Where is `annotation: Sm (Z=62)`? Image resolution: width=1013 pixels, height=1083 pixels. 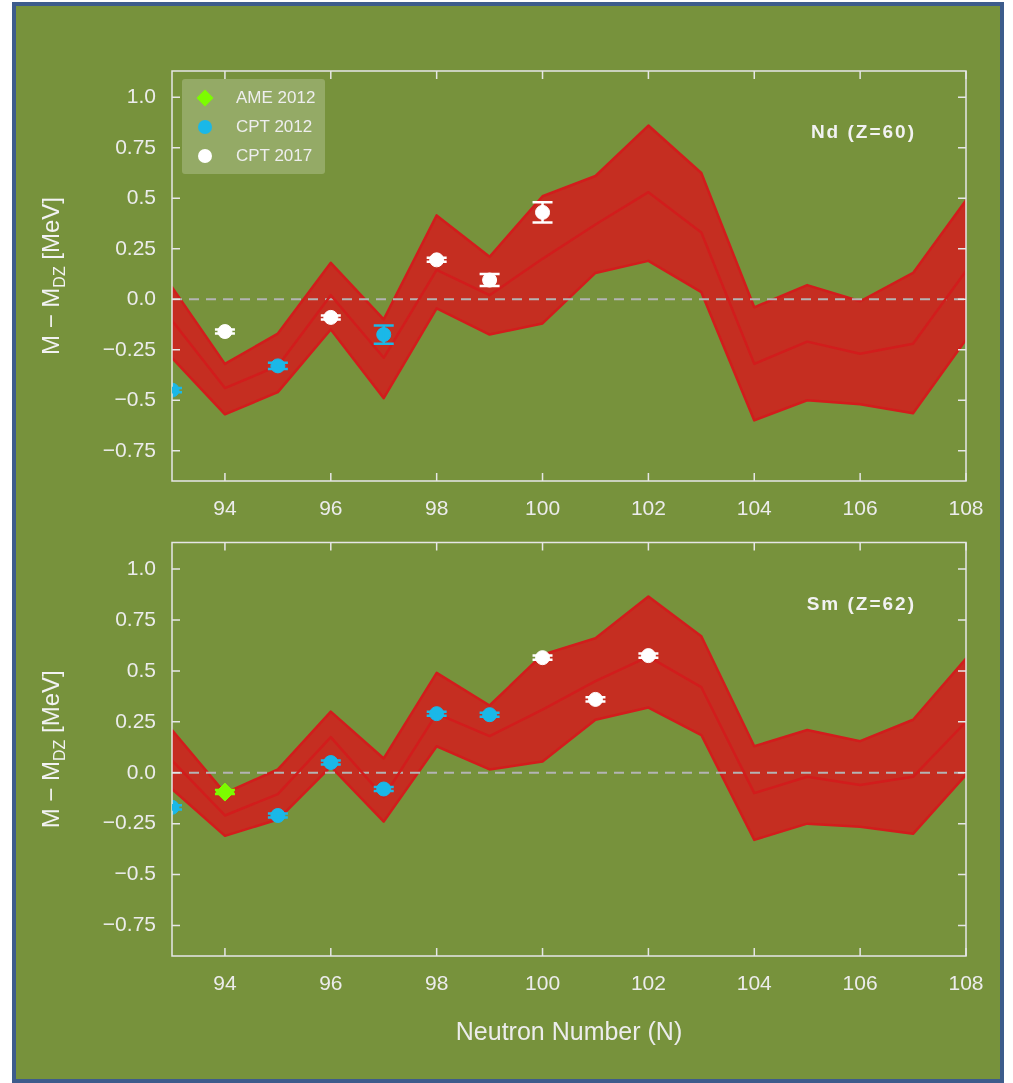 annotation: Sm (Z=62) is located at coordinates (861, 603).